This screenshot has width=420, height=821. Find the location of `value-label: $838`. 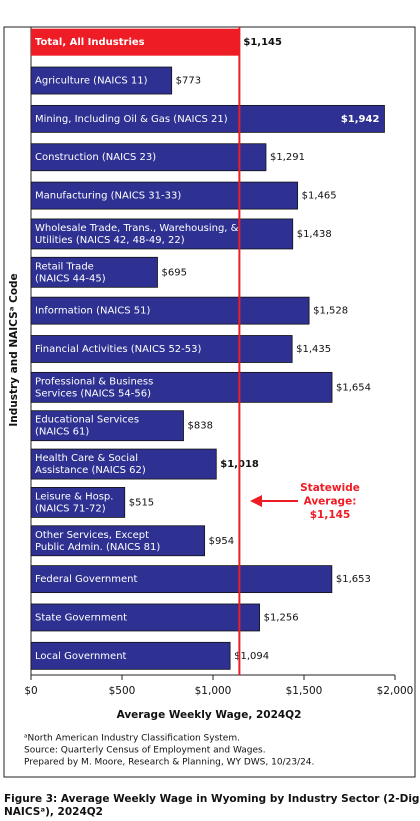

value-label: $838 is located at coordinates (200, 426).